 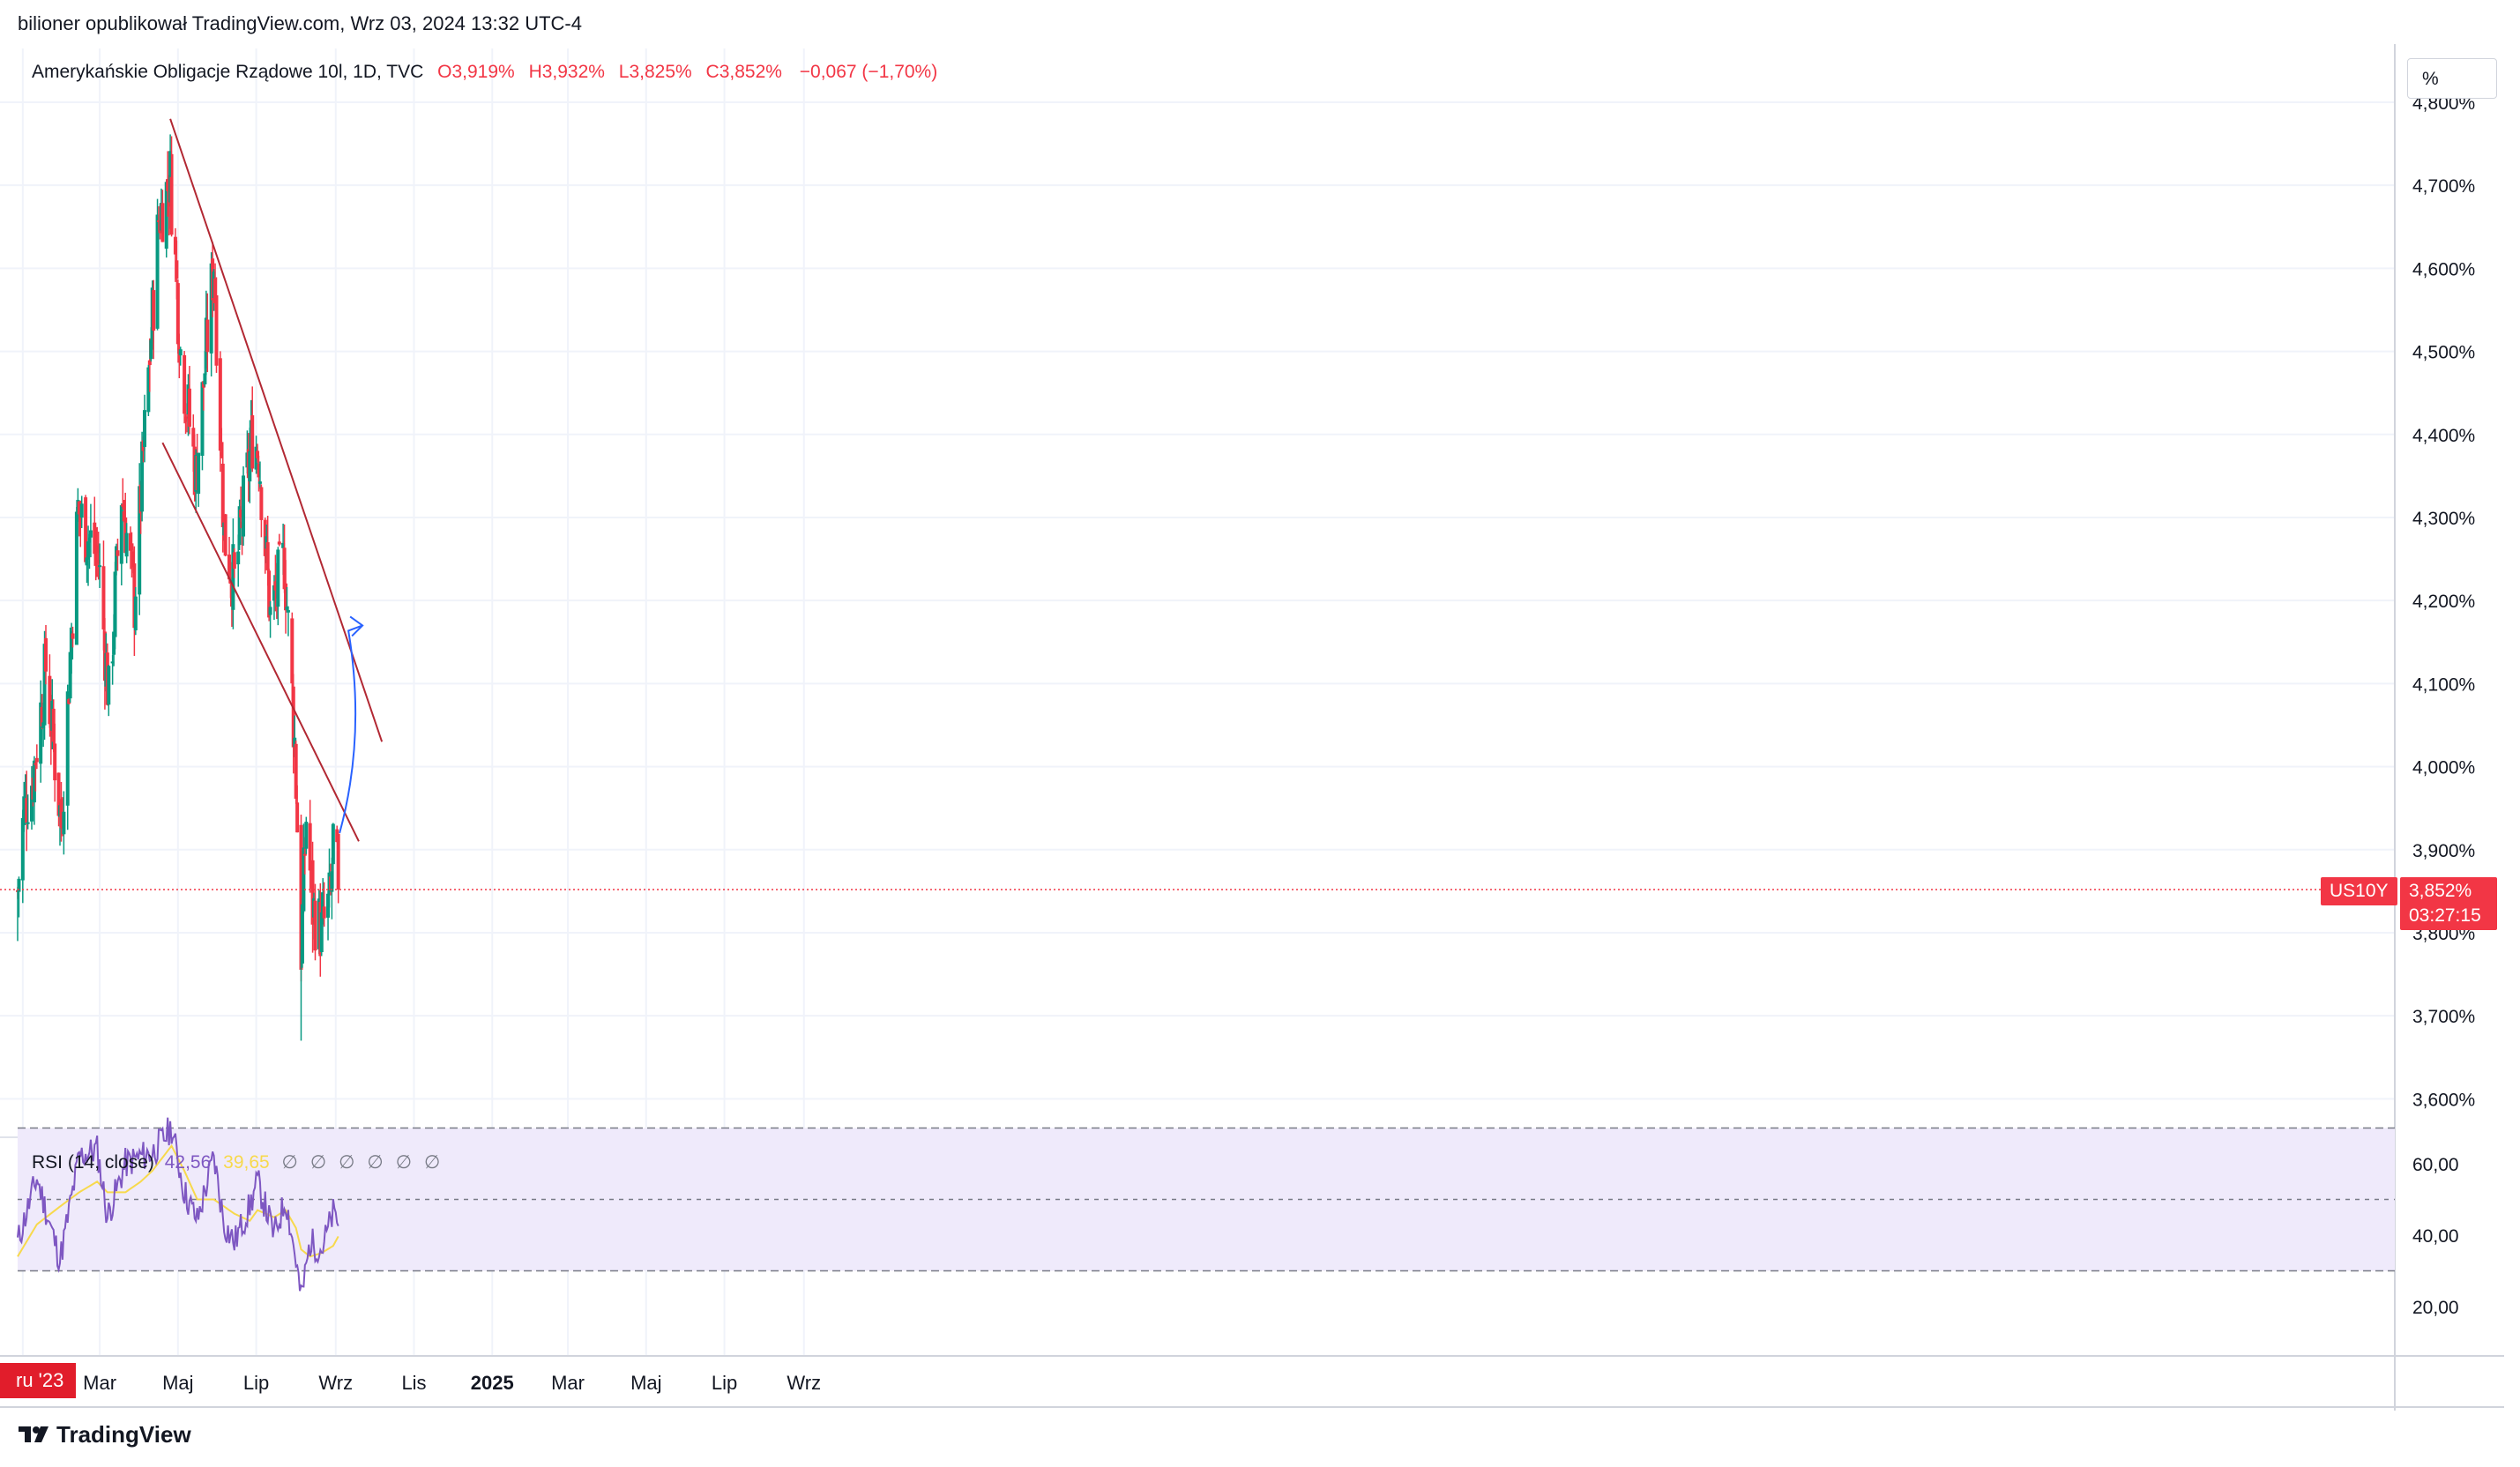 I want to click on upper-trendline, so click(x=276, y=430).